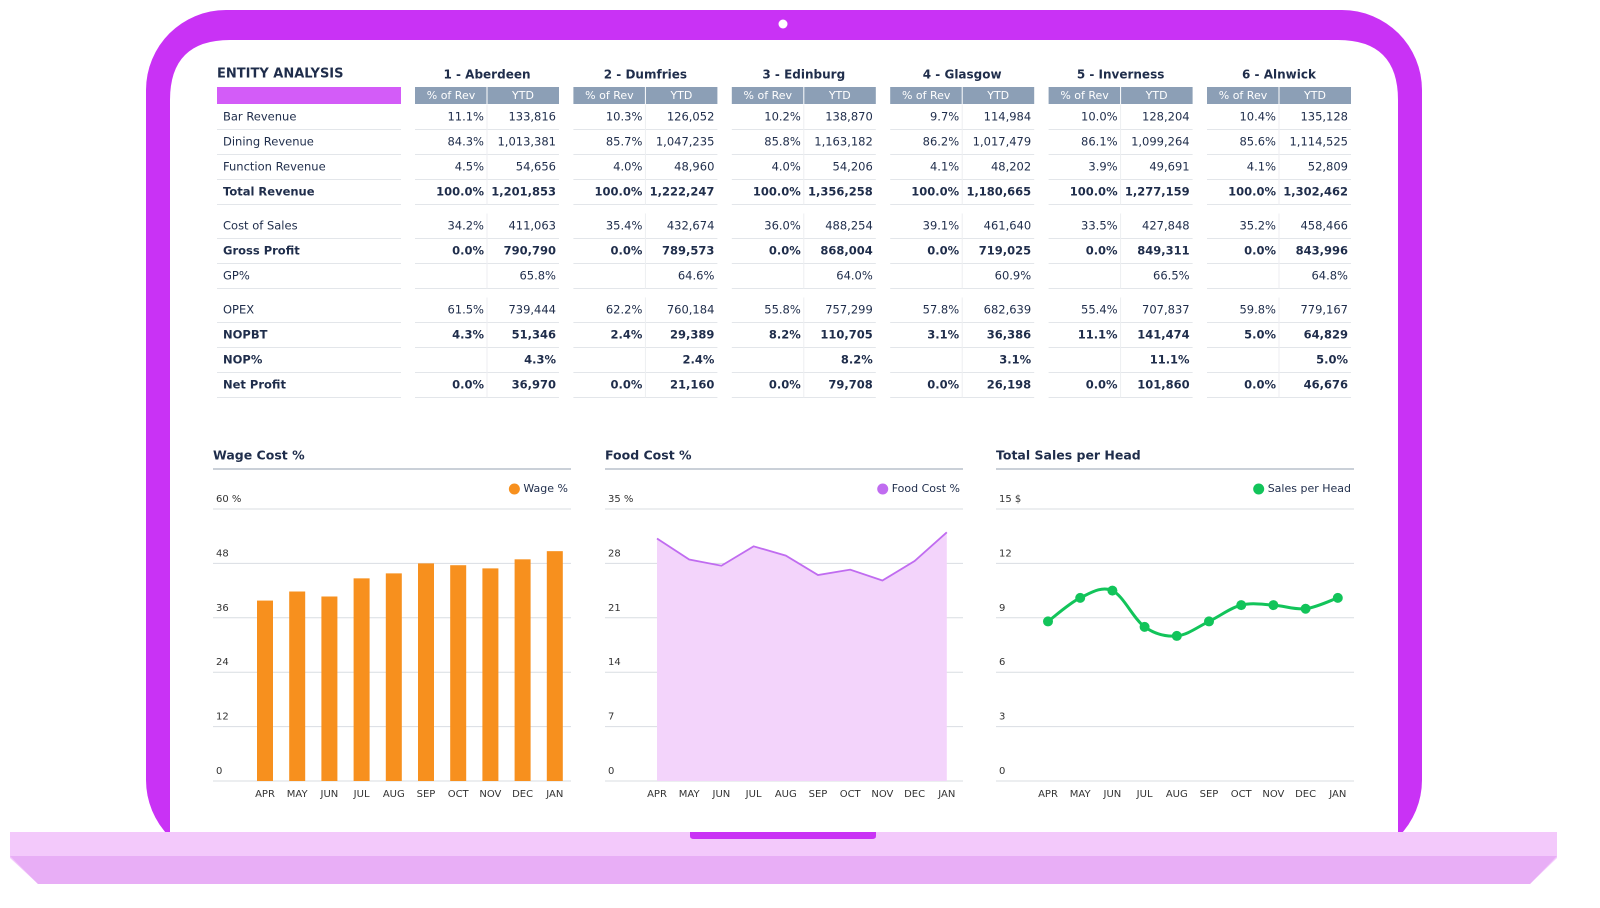  Describe the element at coordinates (1009, 335) in the screenshot. I see `table-cell: 36,386` at that location.